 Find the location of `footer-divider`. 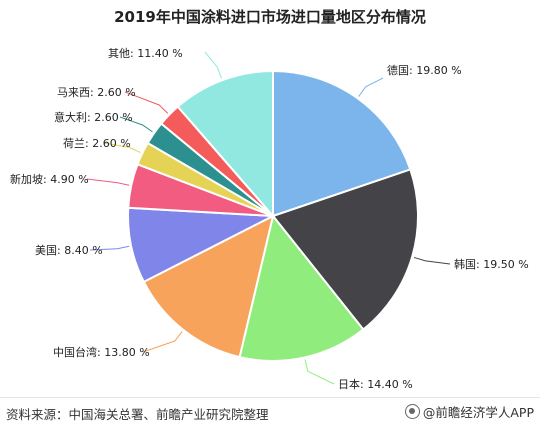

footer-divider is located at coordinates (270, 397).